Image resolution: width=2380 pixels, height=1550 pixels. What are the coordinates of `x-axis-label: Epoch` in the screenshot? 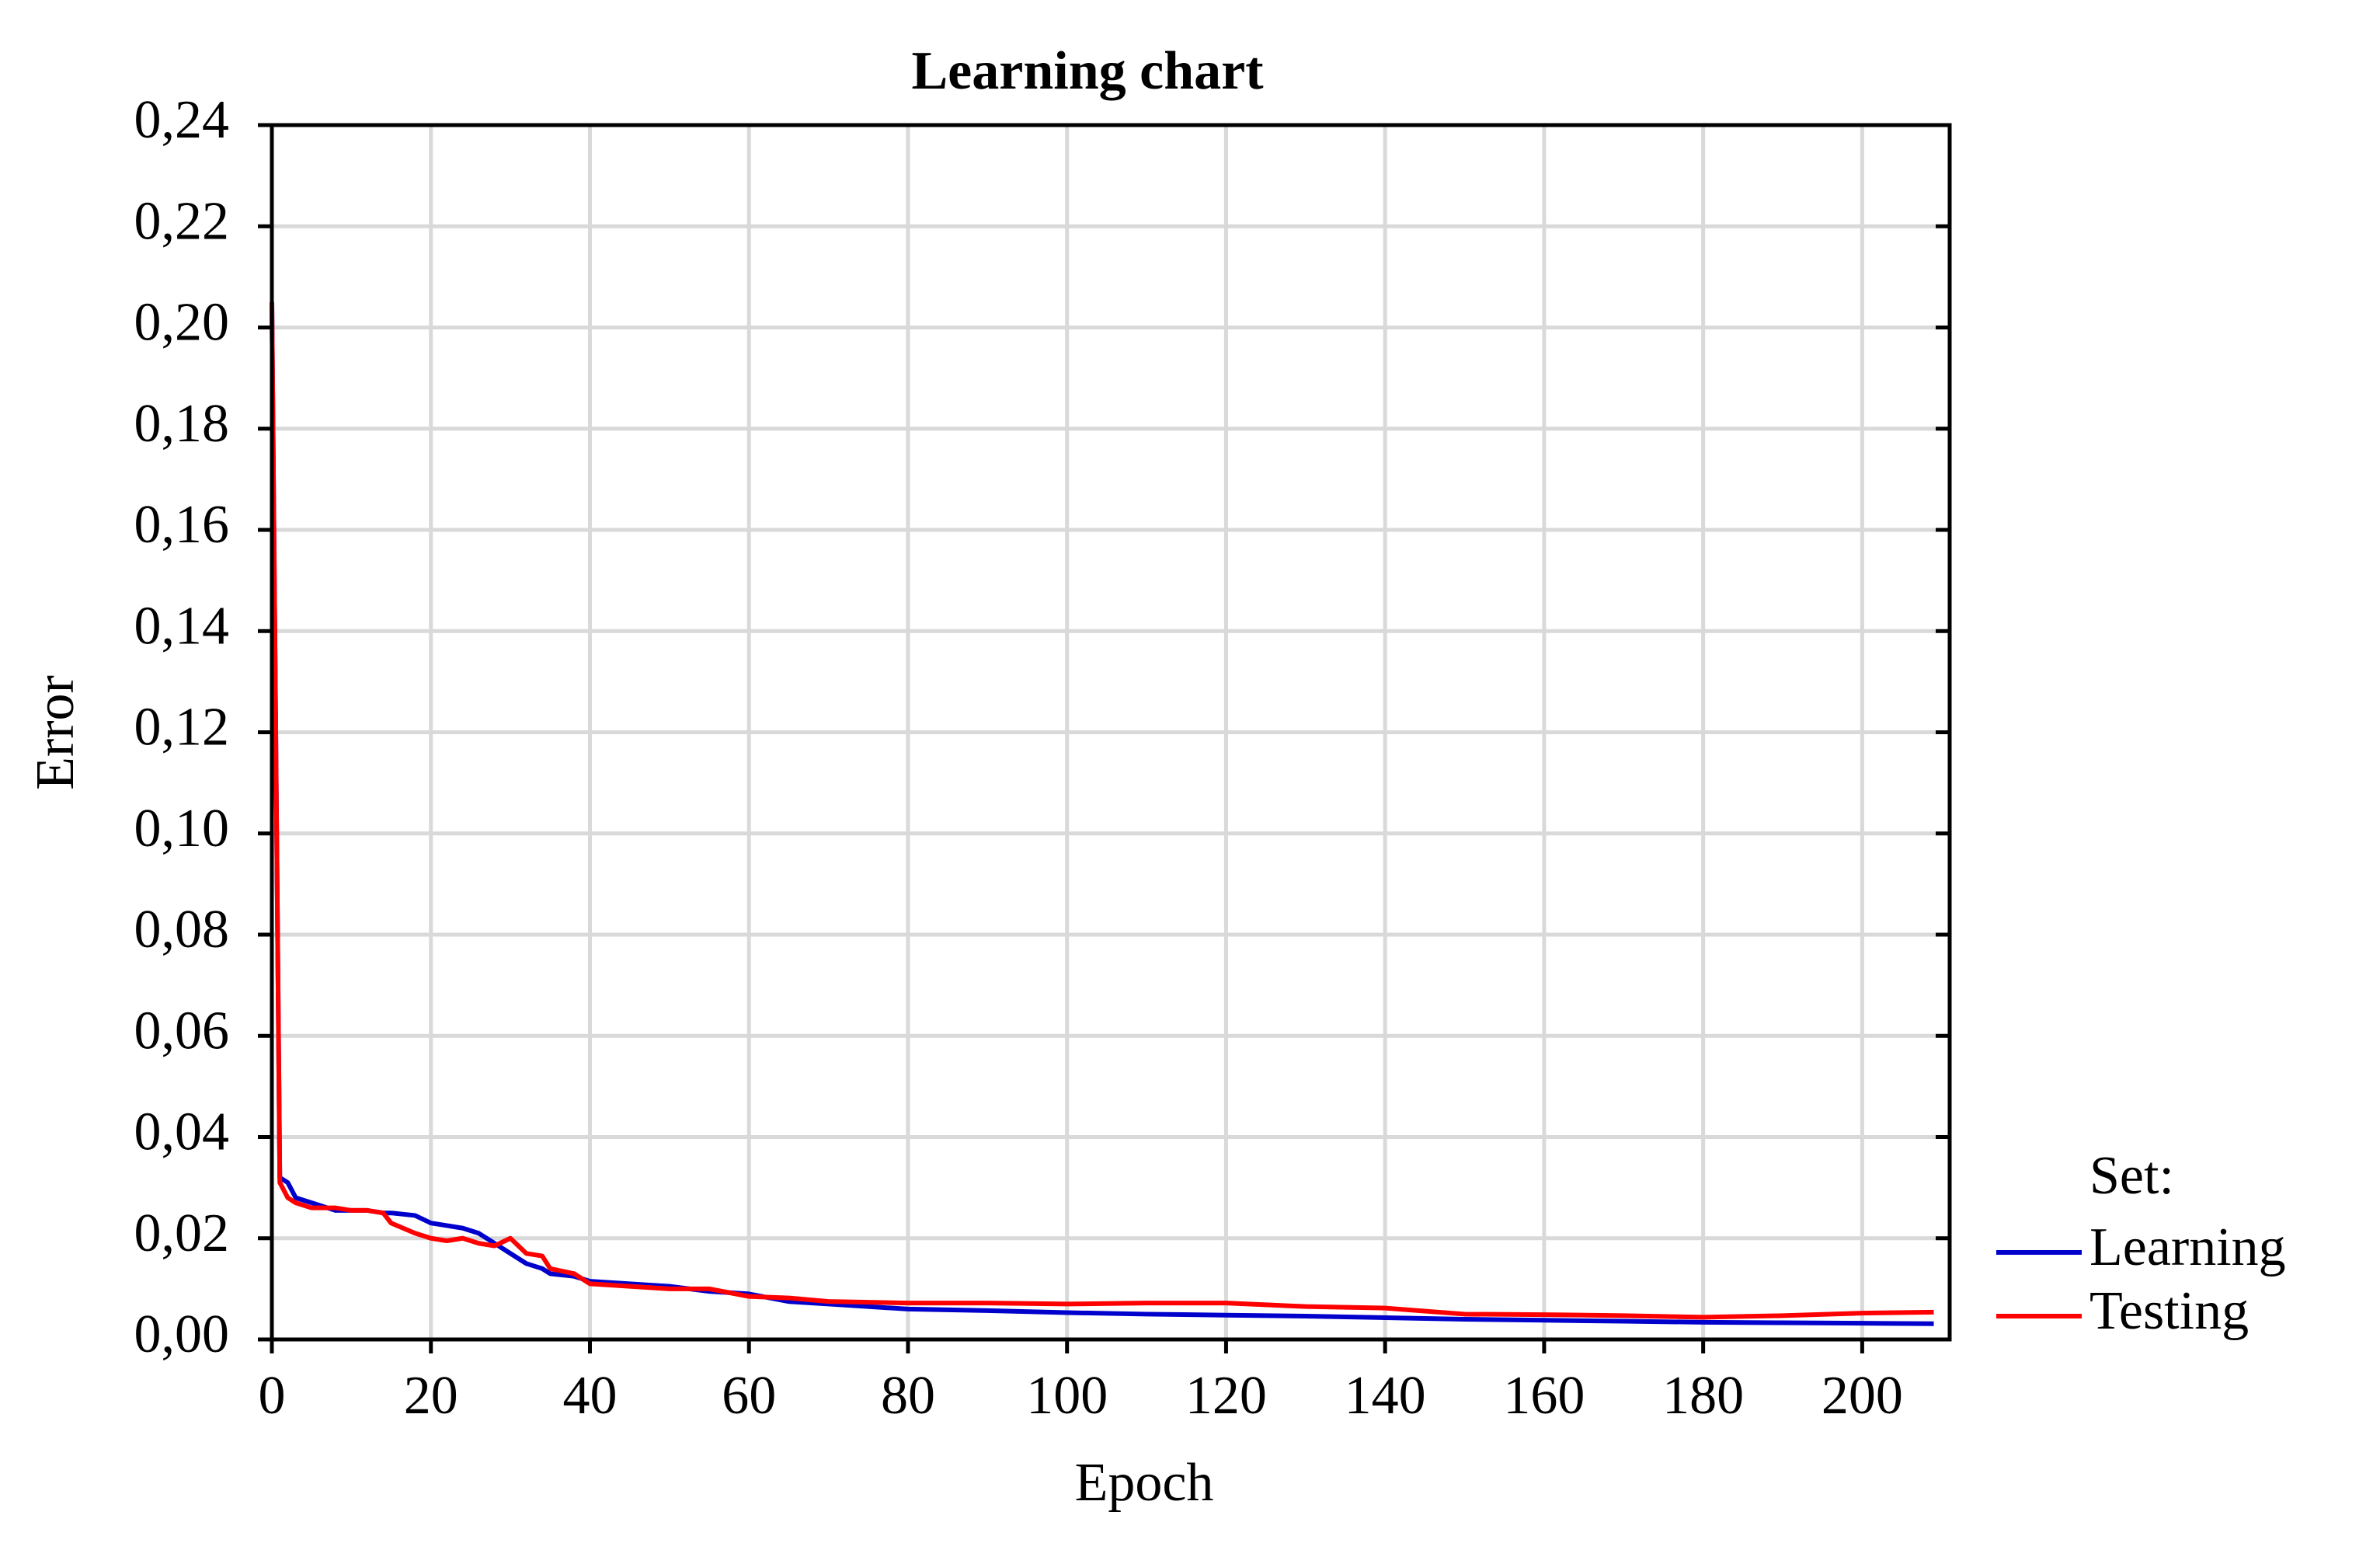 It's located at (1145, 1483).